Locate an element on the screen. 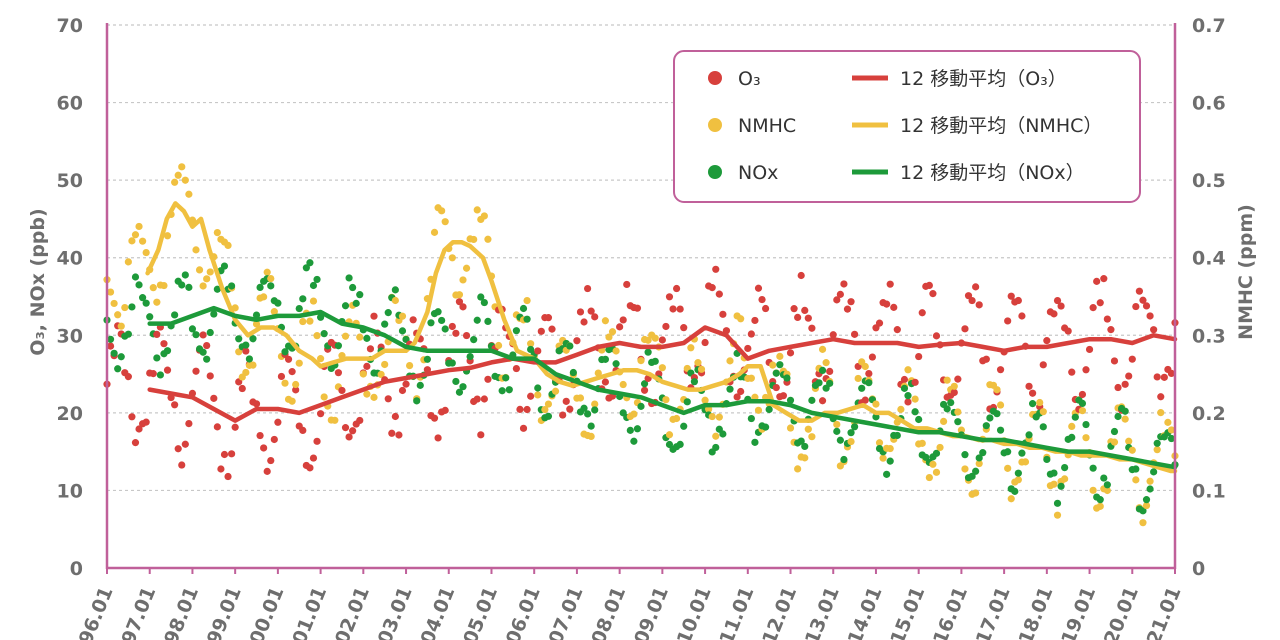 The image size is (1280, 640). x-tick-label: 14.01 is located at coordinates (865, 612).